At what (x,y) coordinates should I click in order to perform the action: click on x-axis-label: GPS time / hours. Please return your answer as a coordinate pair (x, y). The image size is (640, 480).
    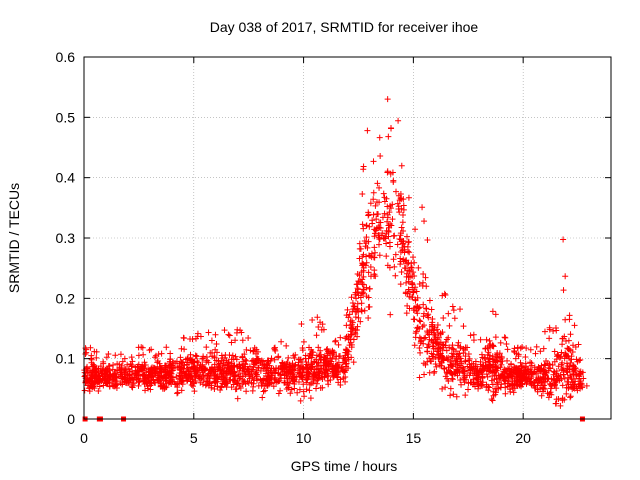
    Looking at the image, I should click on (344, 466).